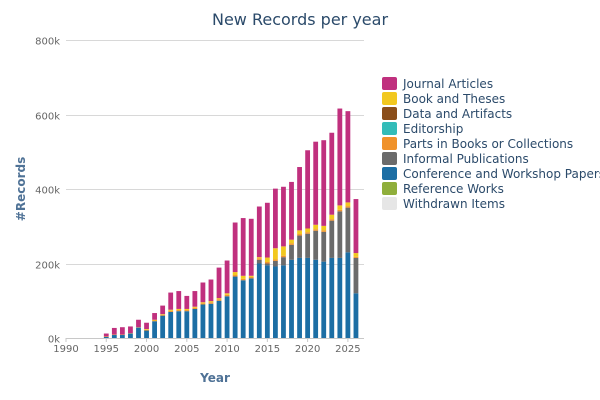 This screenshot has width=600, height=400. I want to click on legend-item-reference-works: Reference Works, so click(443, 189).